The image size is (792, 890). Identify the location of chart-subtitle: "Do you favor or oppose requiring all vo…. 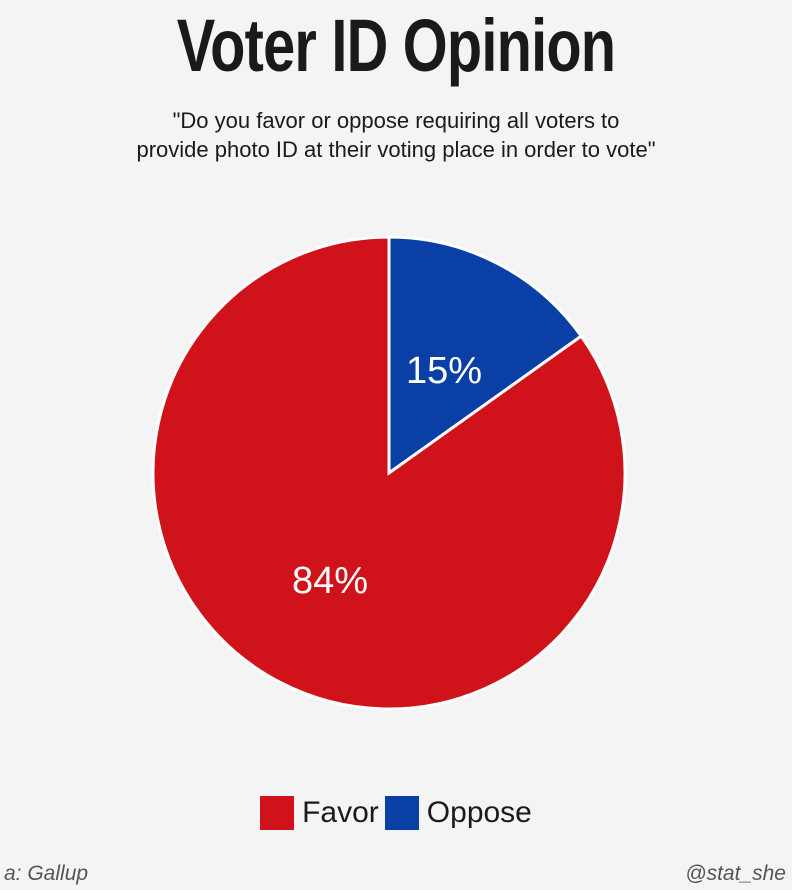
(396, 135).